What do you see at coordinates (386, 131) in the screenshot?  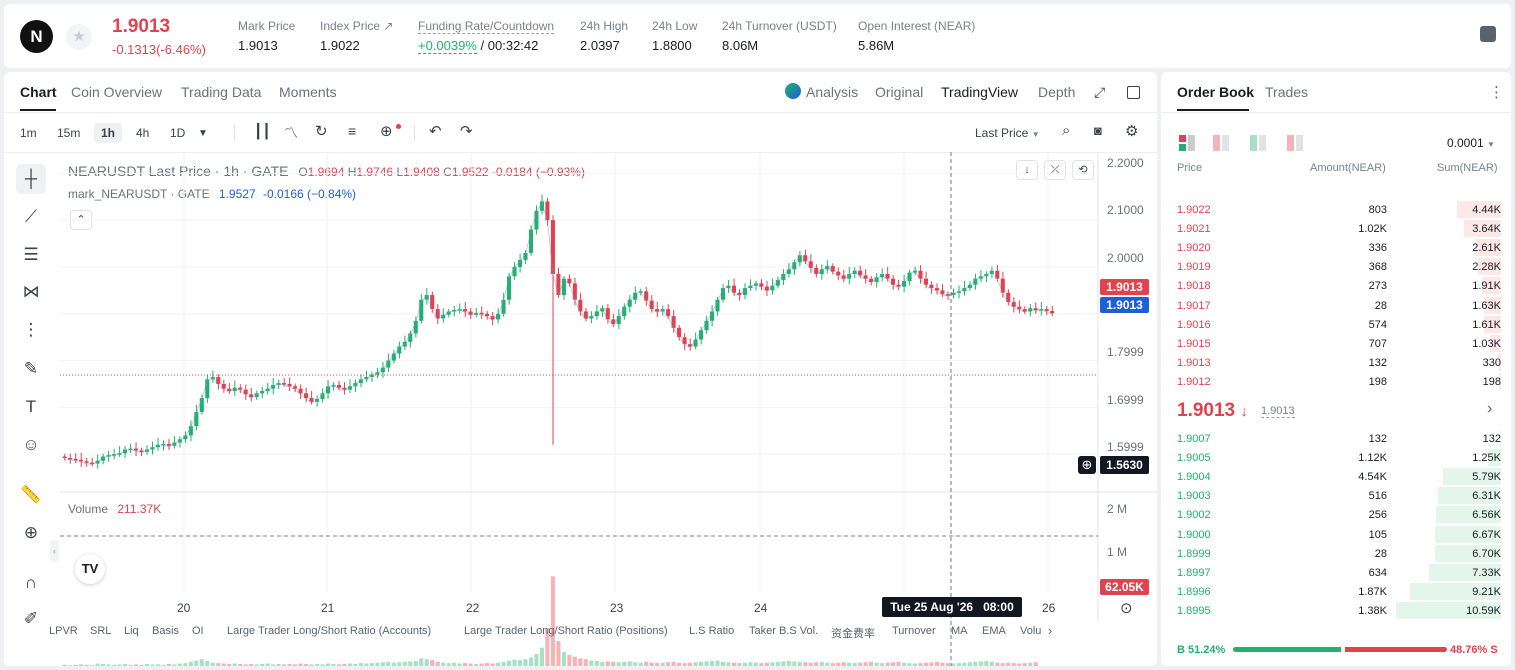 I see `add-indicator-icon: ⊕` at bounding box center [386, 131].